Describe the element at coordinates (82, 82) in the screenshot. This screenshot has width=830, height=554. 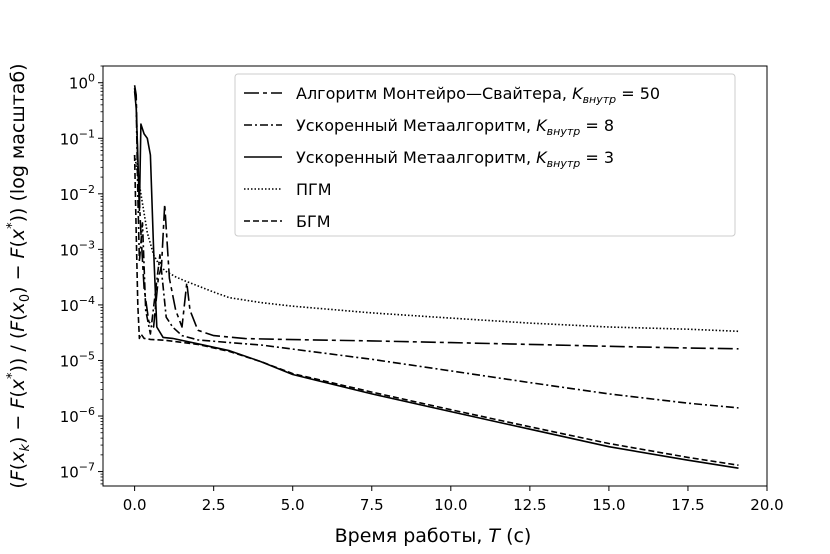
I see `y-tick-label: 10⁰` at that location.